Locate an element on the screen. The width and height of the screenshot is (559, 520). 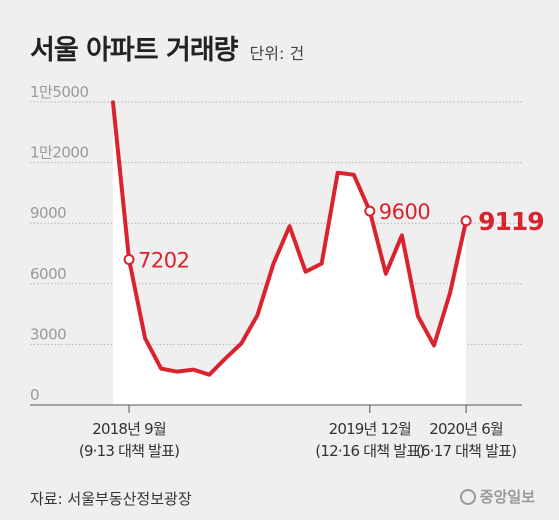
x-tick-sublabel: (9·13 대책 발표) is located at coordinates (129, 451).